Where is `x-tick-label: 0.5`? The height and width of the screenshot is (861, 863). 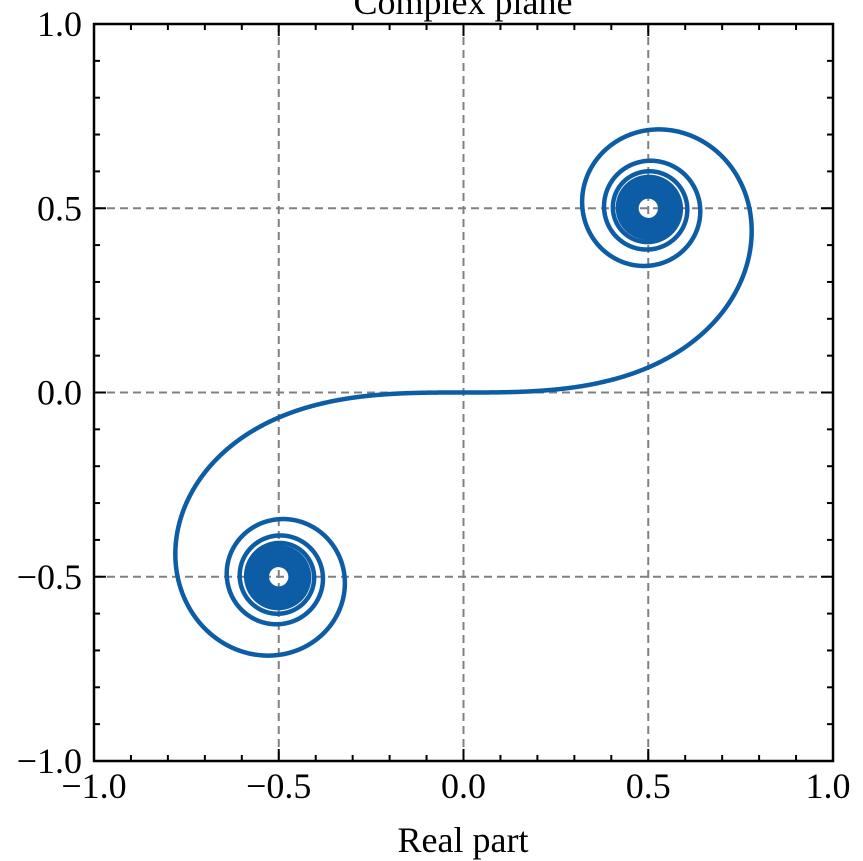
x-tick-label: 0.5 is located at coordinates (648, 786).